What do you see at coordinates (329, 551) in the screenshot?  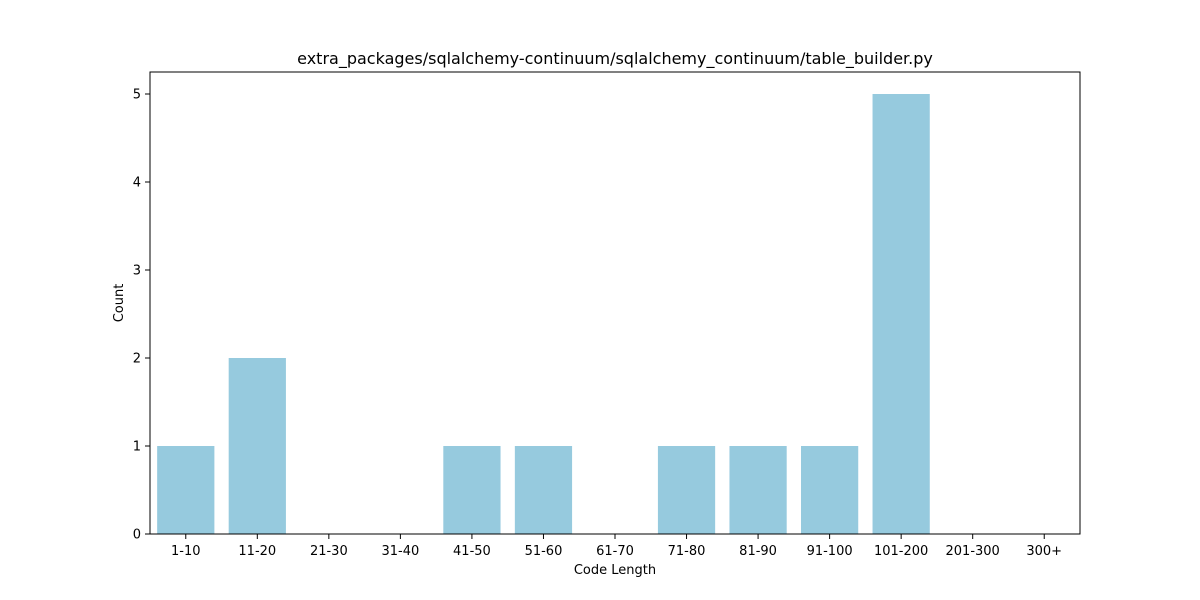 I see `x-tick-label: 21-30` at bounding box center [329, 551].